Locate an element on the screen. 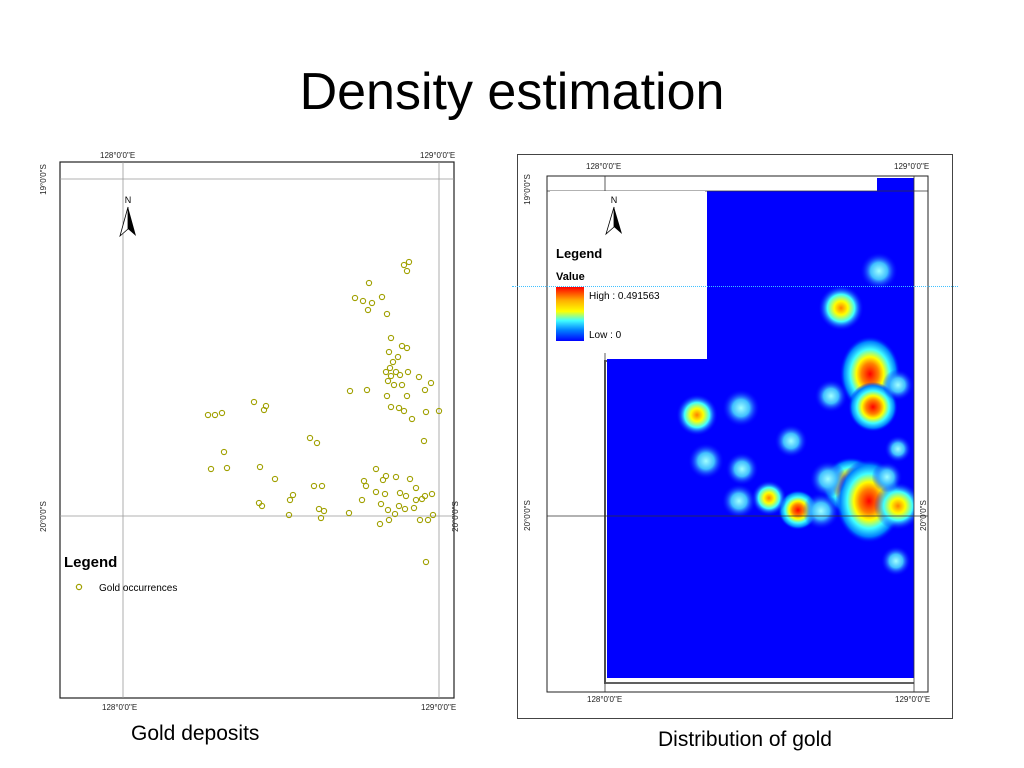 This screenshot has height=768, width=1024. tick-bottom-129: 129°0'0"E is located at coordinates (913, 699).